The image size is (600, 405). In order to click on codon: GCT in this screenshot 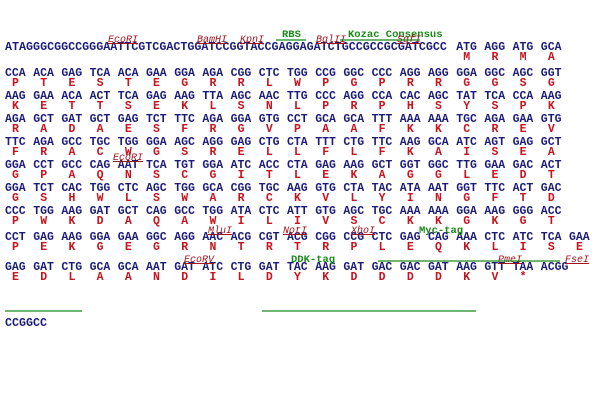, I will do `click(100, 119)`.